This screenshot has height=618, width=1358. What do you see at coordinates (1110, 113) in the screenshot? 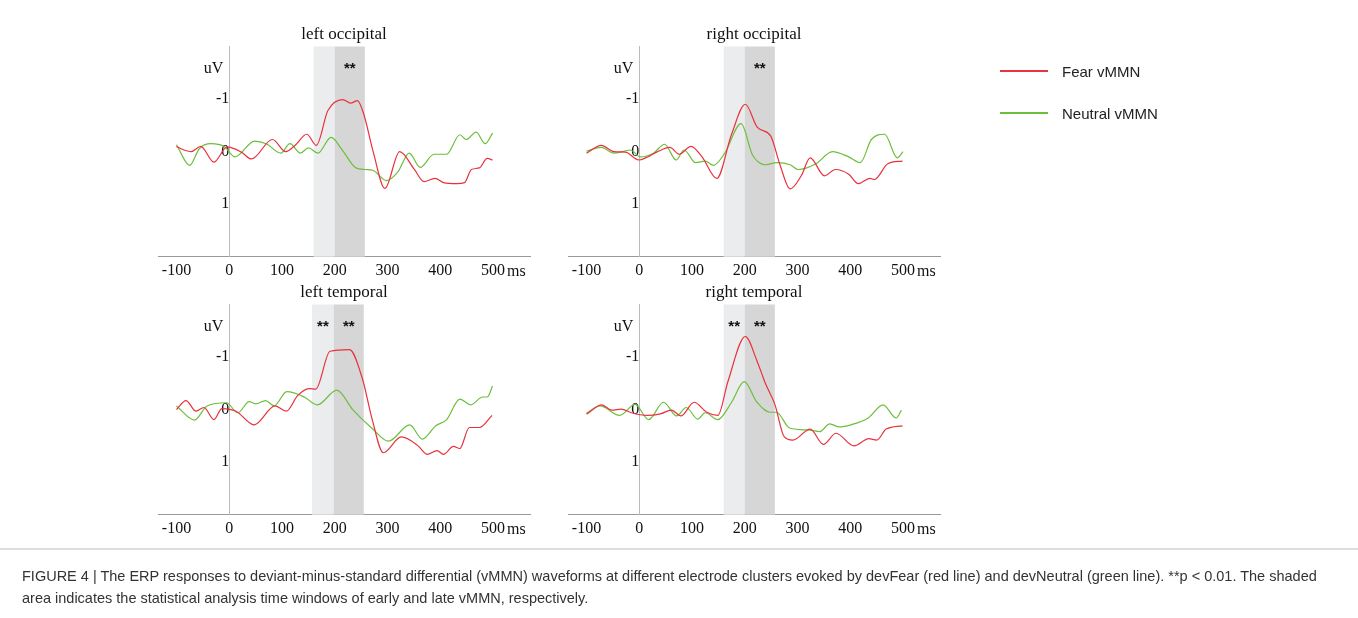
I see `legend-label: Neutral vMMN` at bounding box center [1110, 113].